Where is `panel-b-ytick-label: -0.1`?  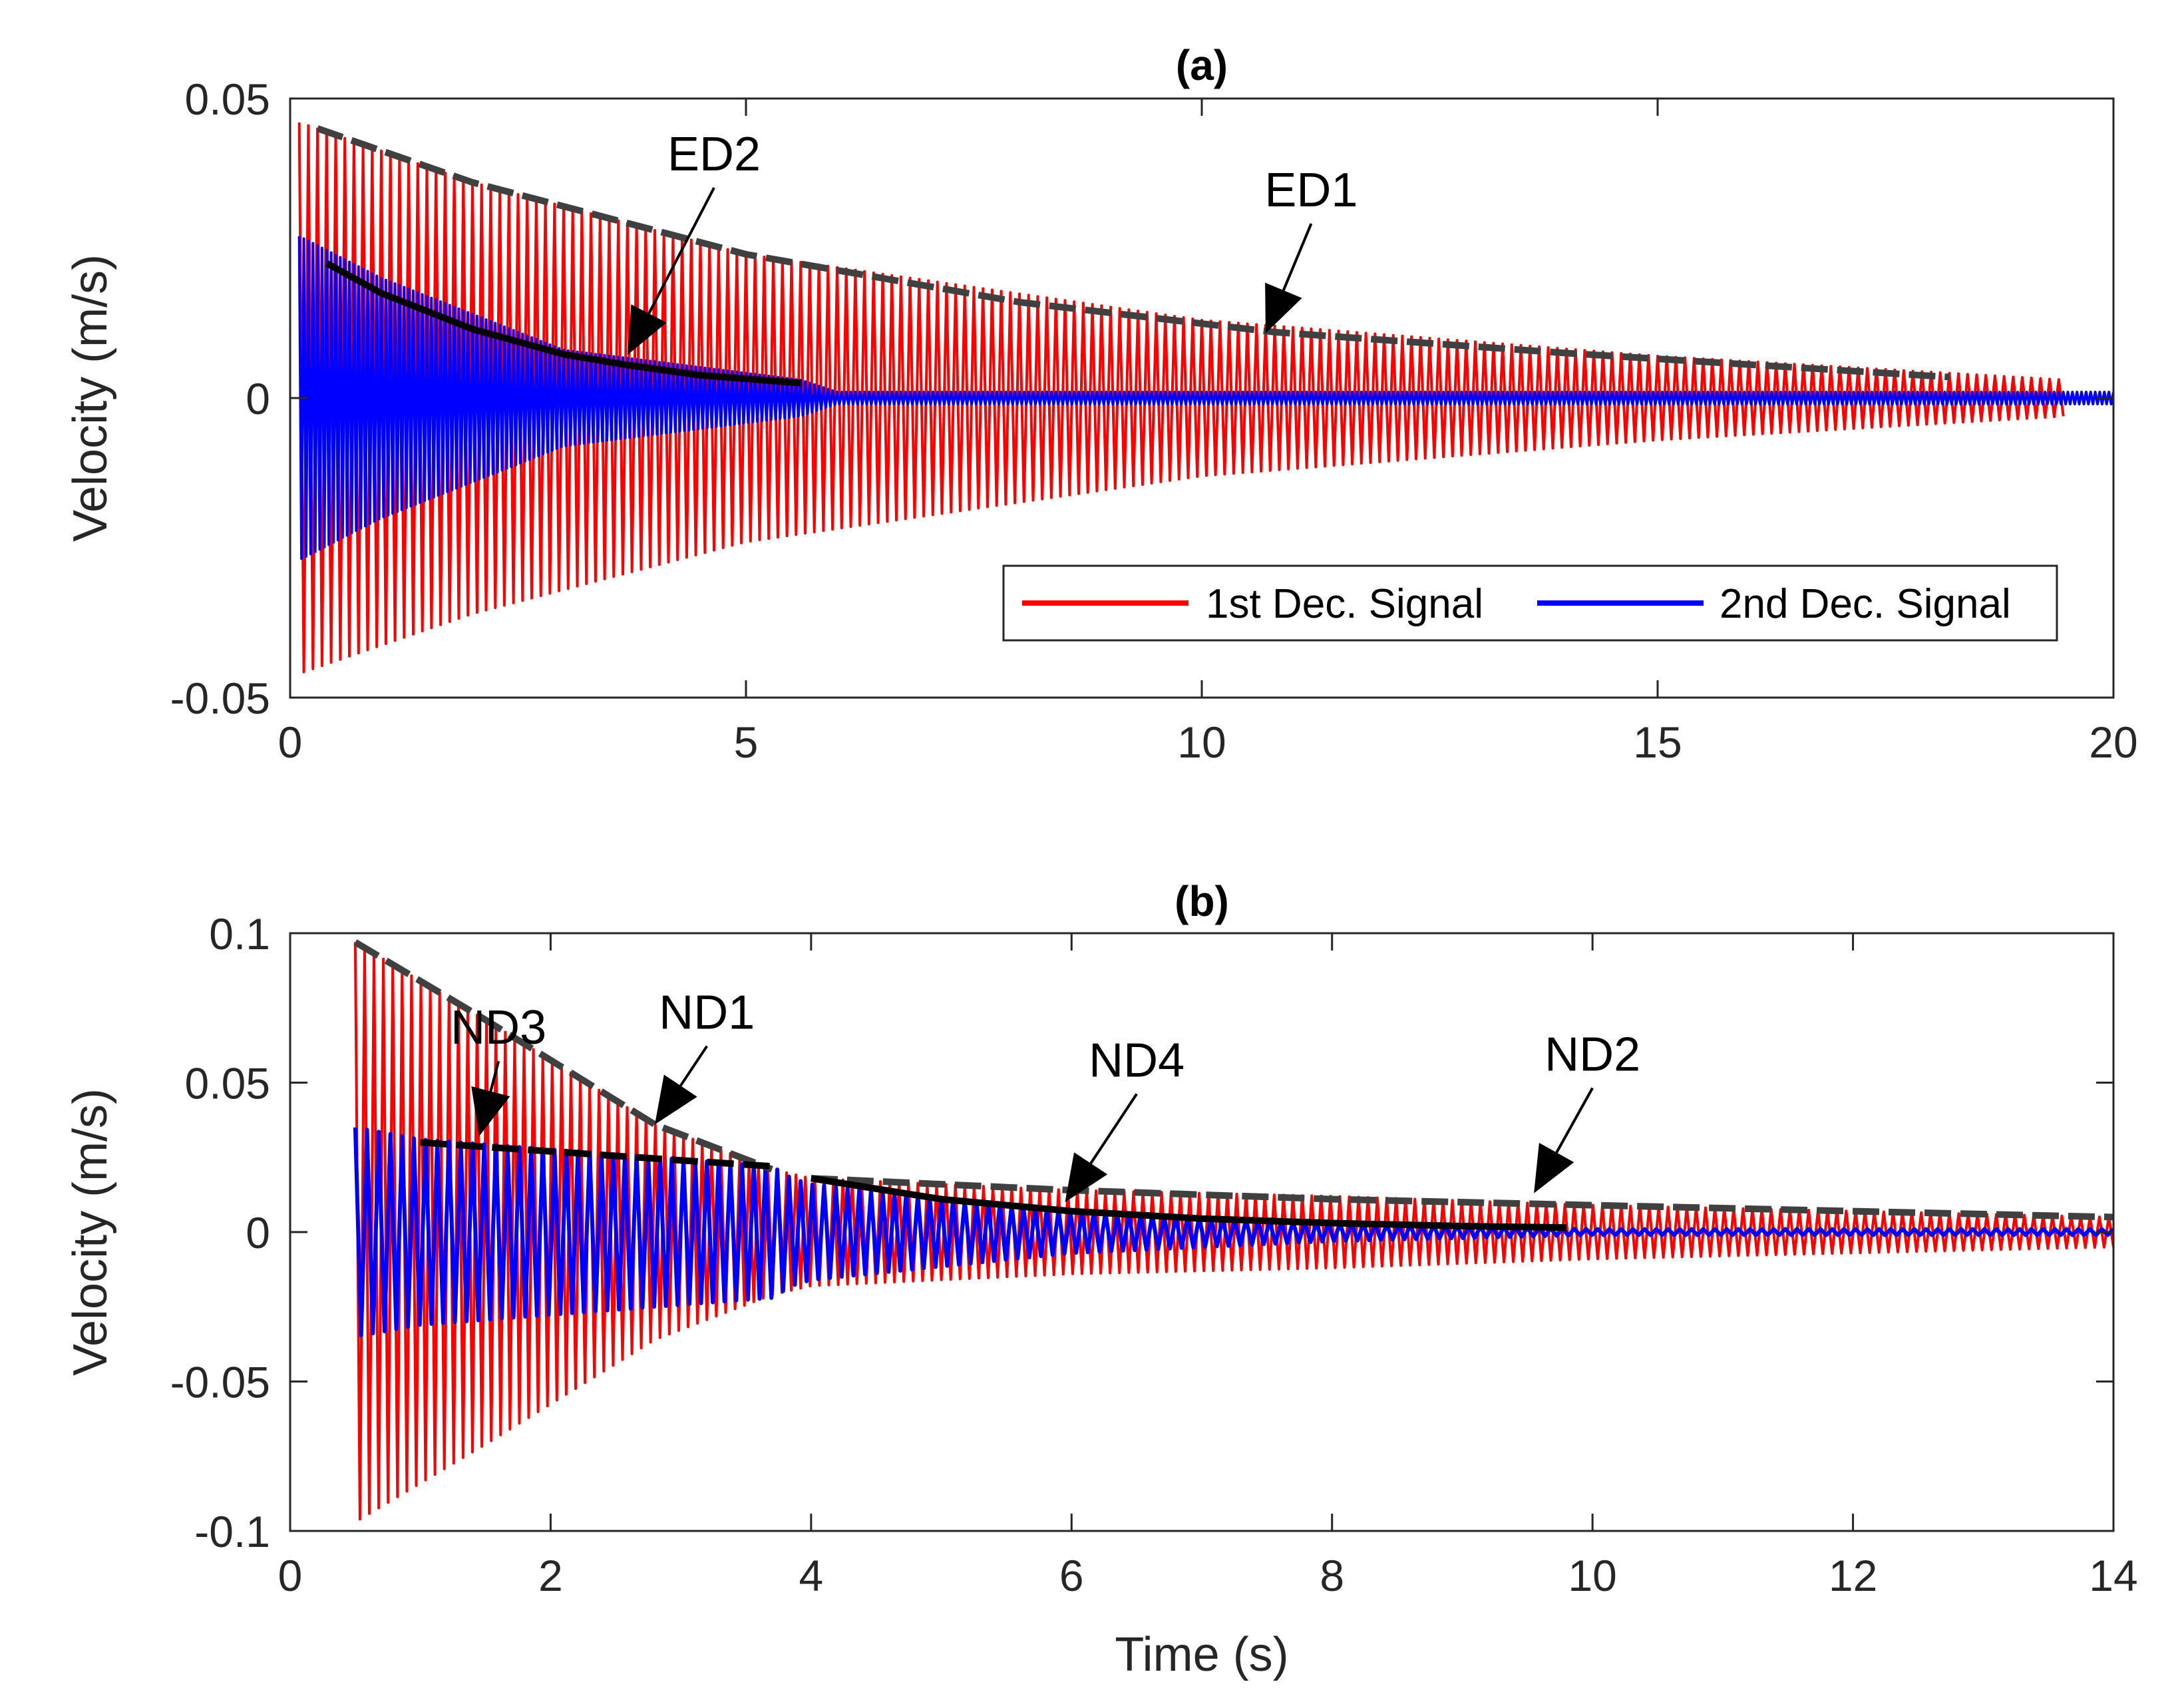 panel-b-ytick-label: -0.1 is located at coordinates (232, 1531).